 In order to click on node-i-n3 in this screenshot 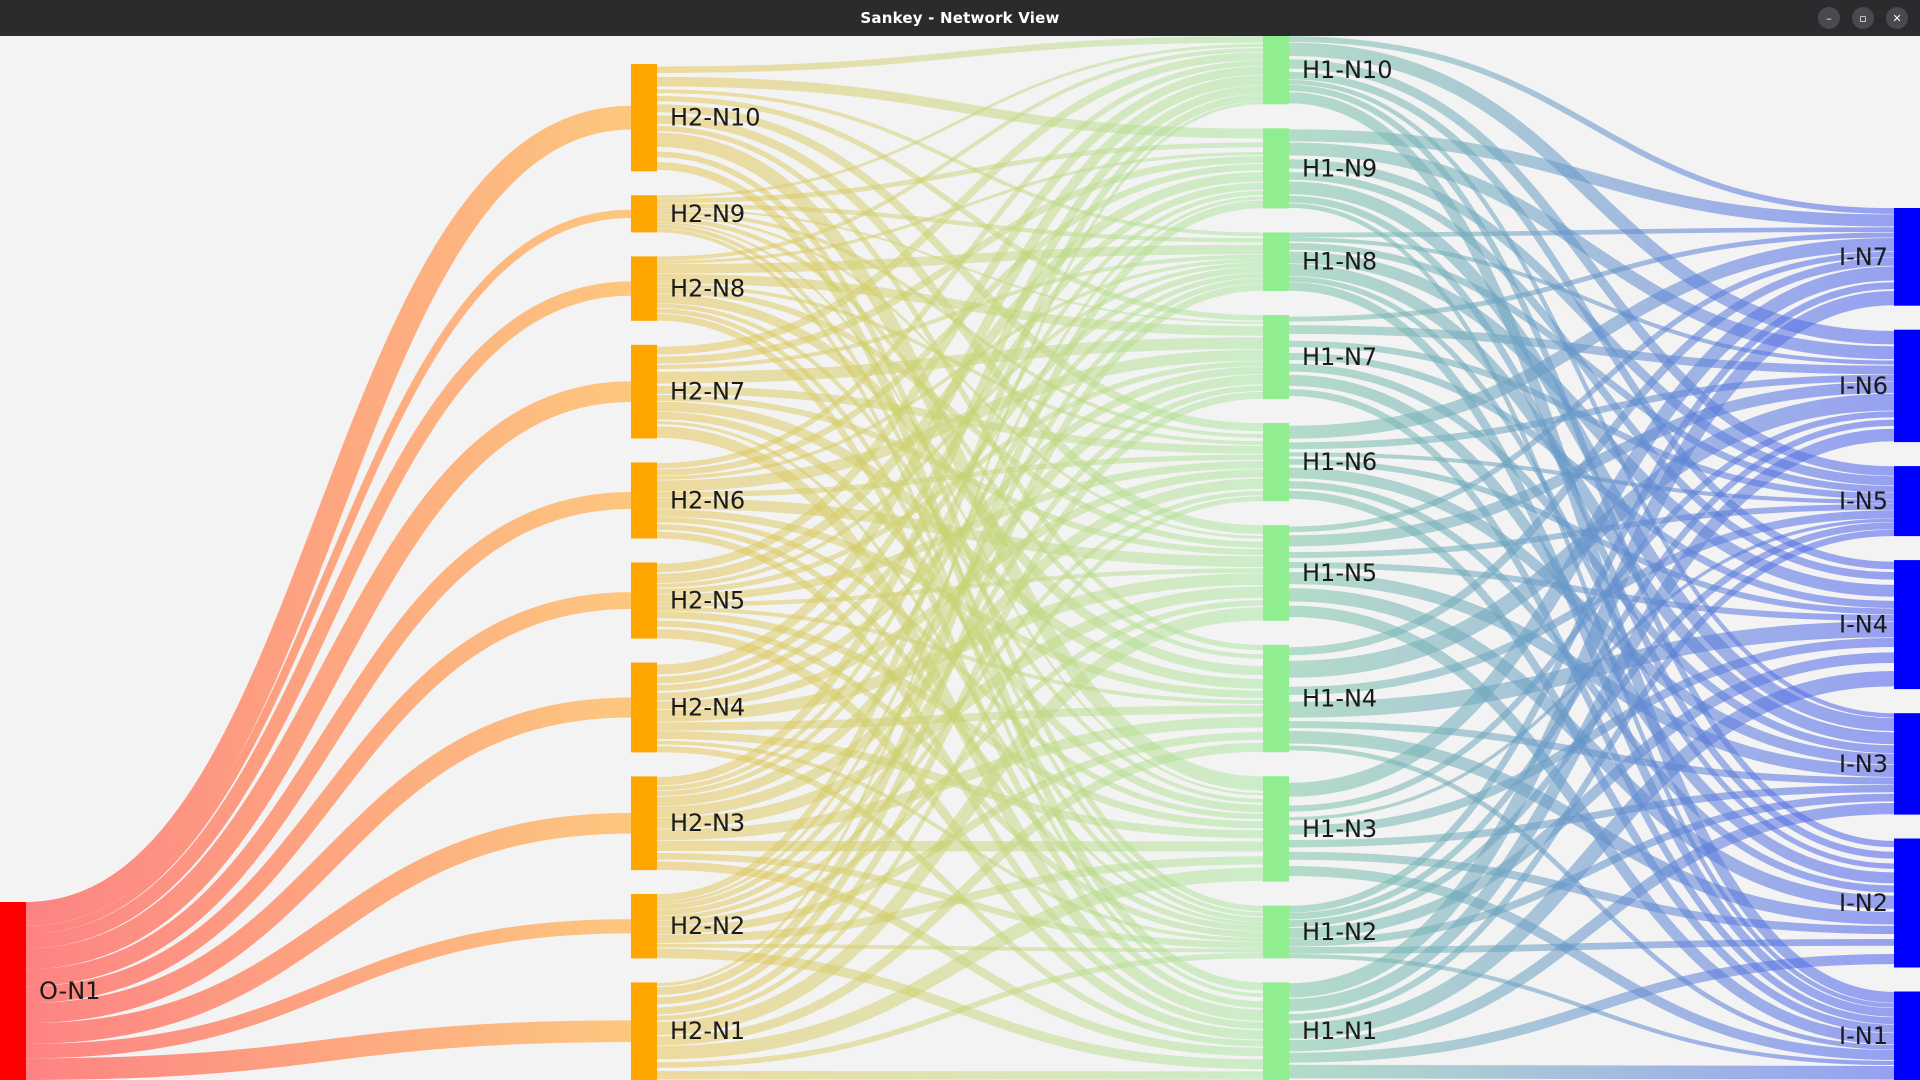, I will do `click(1907, 764)`.